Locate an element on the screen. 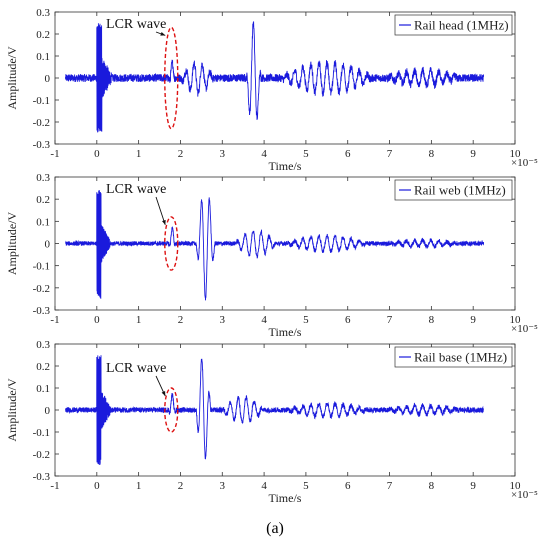 The width and height of the screenshot is (550, 548). annotation-arrow is located at coordinates (160, 211).